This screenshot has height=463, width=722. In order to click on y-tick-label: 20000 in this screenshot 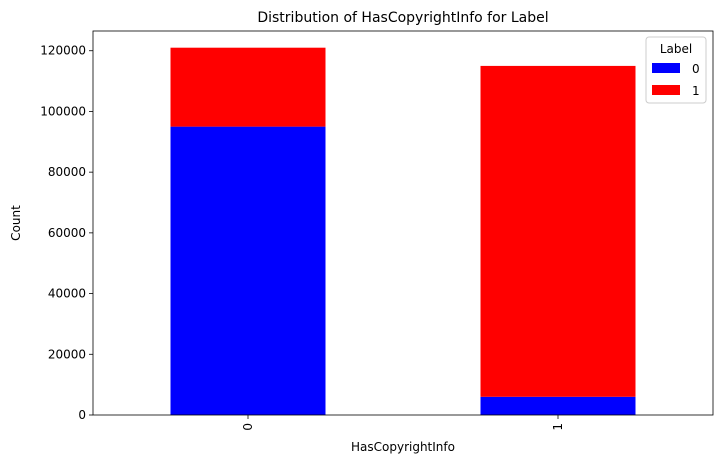, I will do `click(67, 354)`.